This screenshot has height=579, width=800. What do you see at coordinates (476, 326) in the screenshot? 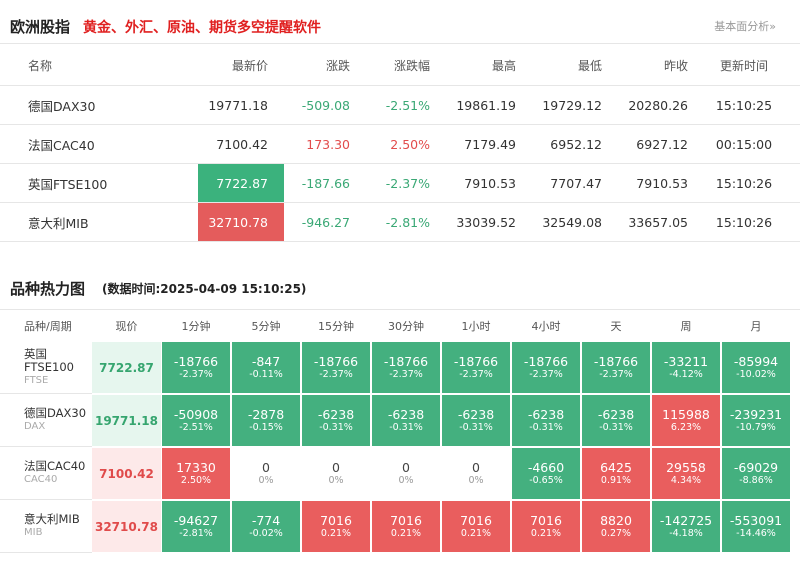
I see `col-header-period: 1小时` at bounding box center [476, 326].